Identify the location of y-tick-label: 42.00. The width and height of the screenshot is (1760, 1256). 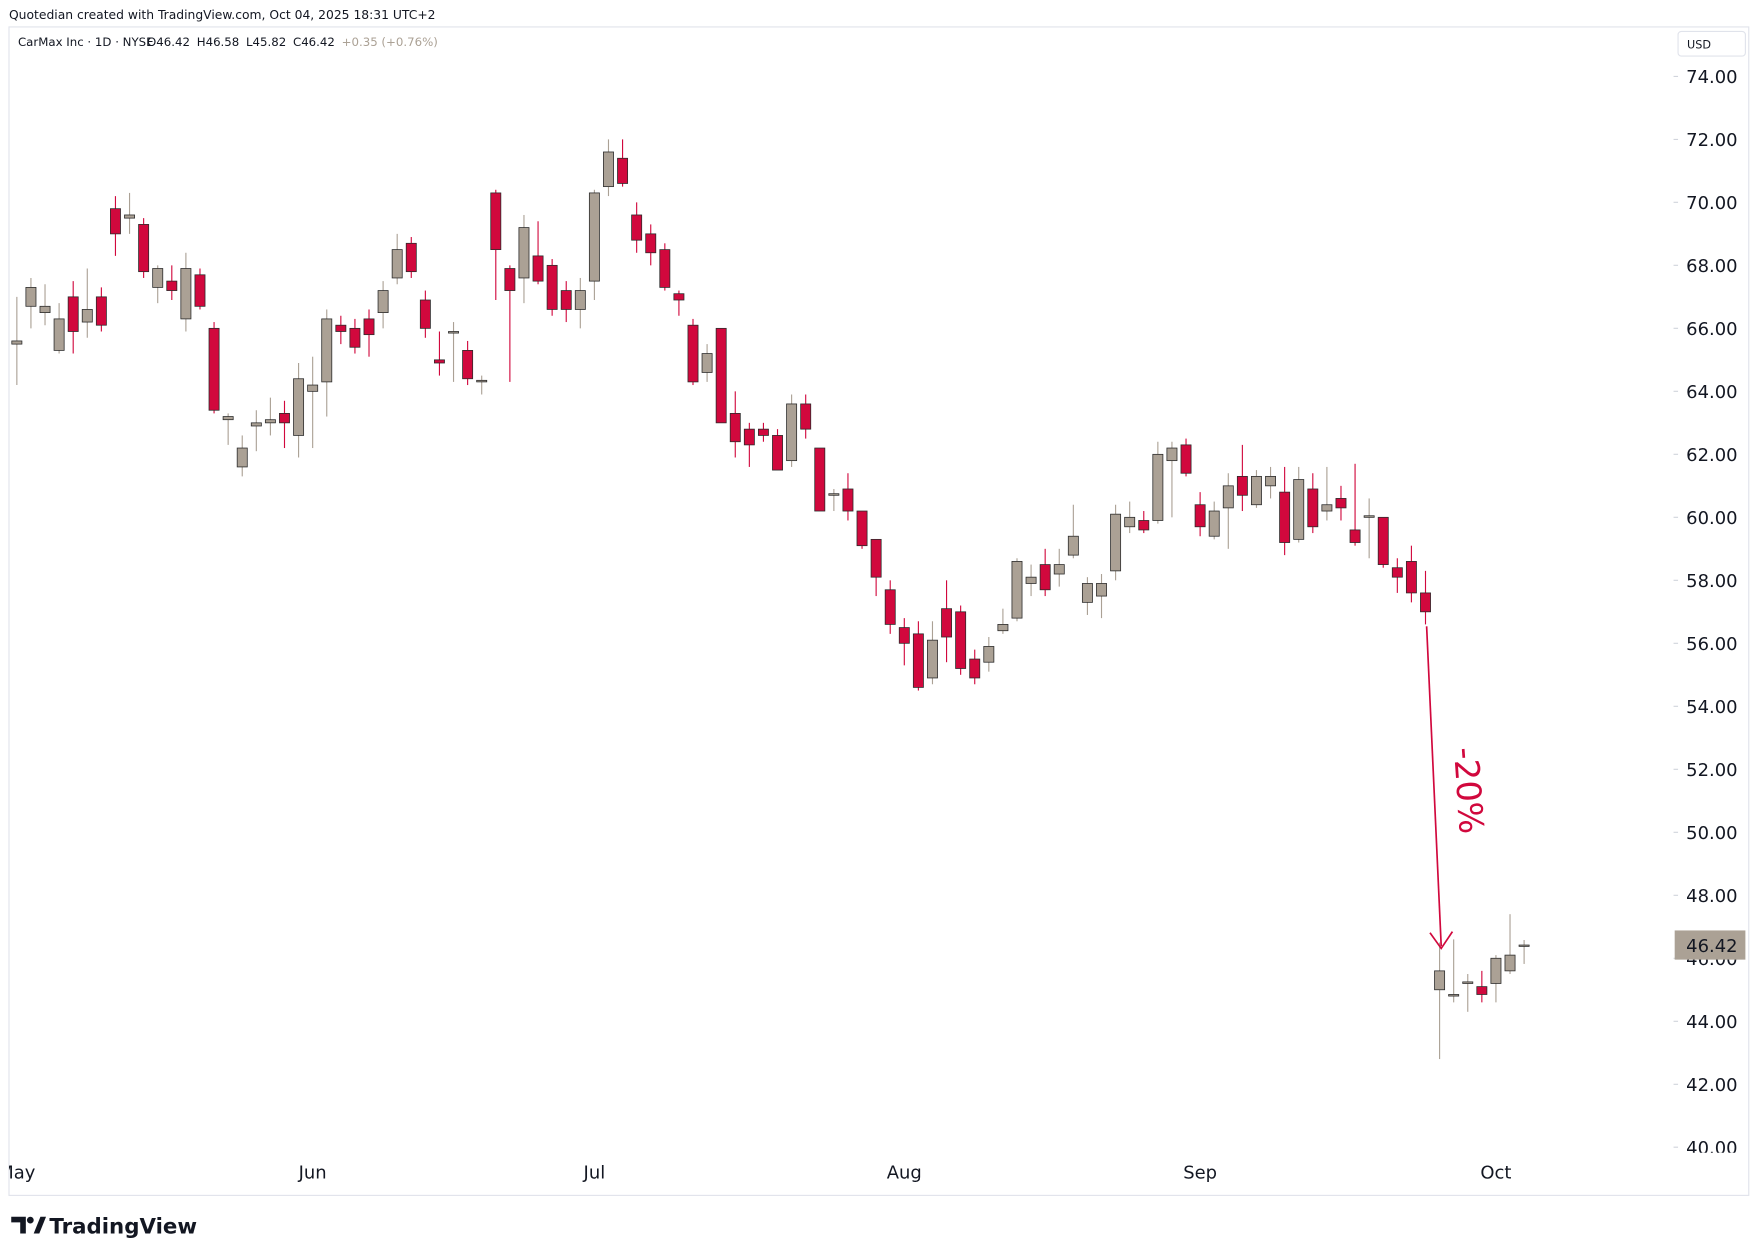
(1711, 1085).